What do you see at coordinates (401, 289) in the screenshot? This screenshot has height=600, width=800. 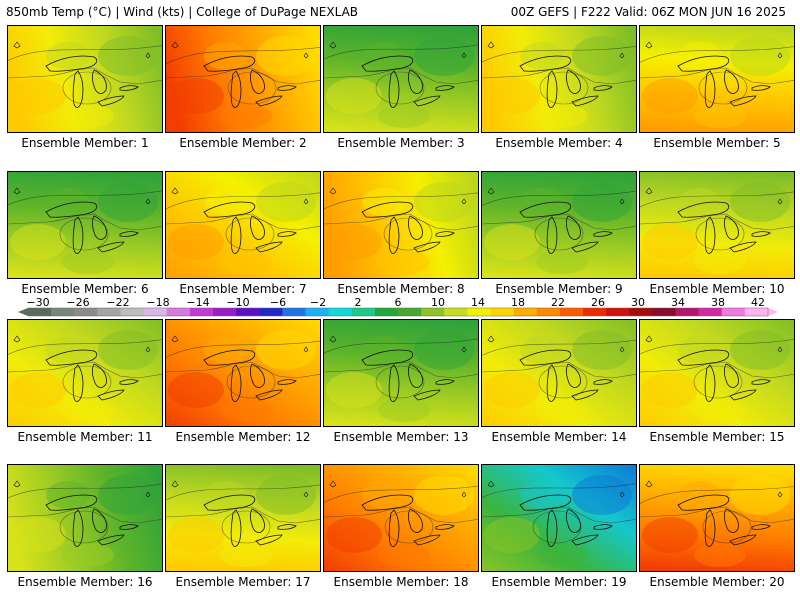 I see `ensemble-member-label: Ensemble Member: 8` at bounding box center [401, 289].